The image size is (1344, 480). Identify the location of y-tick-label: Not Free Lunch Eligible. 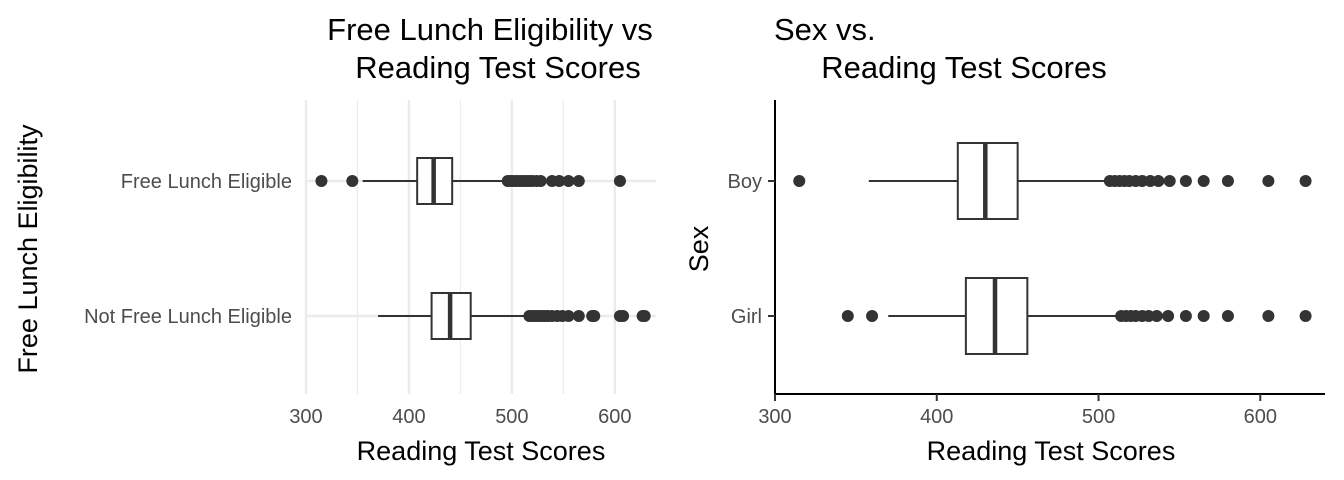
(188, 317).